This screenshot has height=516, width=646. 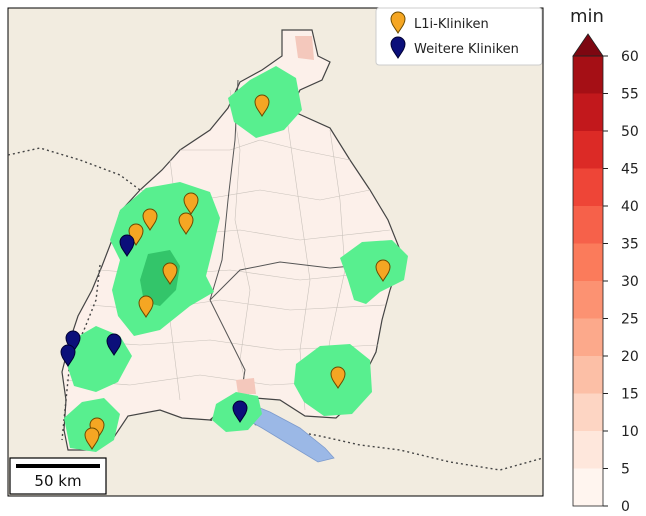 What do you see at coordinates (630, 95) in the screenshot?
I see `colorbar-tick-label: 55` at bounding box center [630, 95].